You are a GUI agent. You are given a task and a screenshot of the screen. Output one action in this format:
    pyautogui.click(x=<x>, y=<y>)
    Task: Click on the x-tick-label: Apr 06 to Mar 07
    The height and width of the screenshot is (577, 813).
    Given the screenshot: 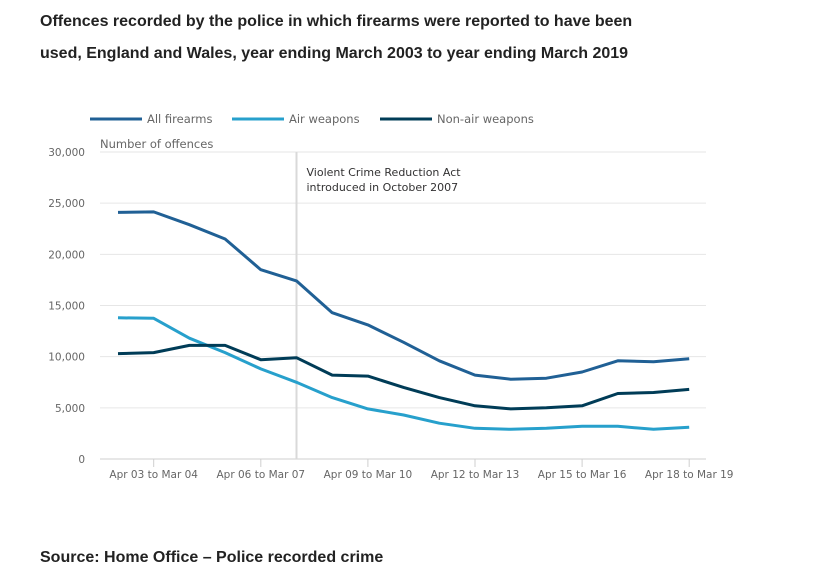 What is the action you would take?
    pyautogui.click(x=261, y=475)
    